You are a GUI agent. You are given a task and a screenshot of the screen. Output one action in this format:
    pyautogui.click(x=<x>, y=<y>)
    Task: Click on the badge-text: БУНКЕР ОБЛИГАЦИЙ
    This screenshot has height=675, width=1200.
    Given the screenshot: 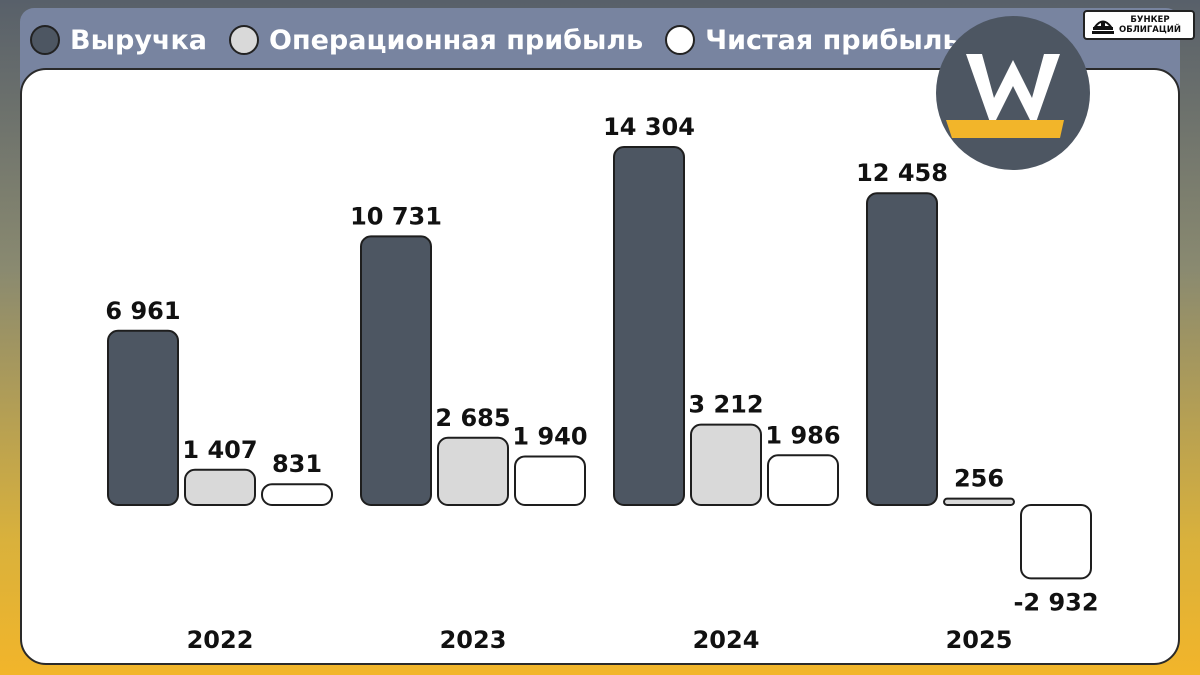 What is the action you would take?
    pyautogui.click(x=1150, y=25)
    